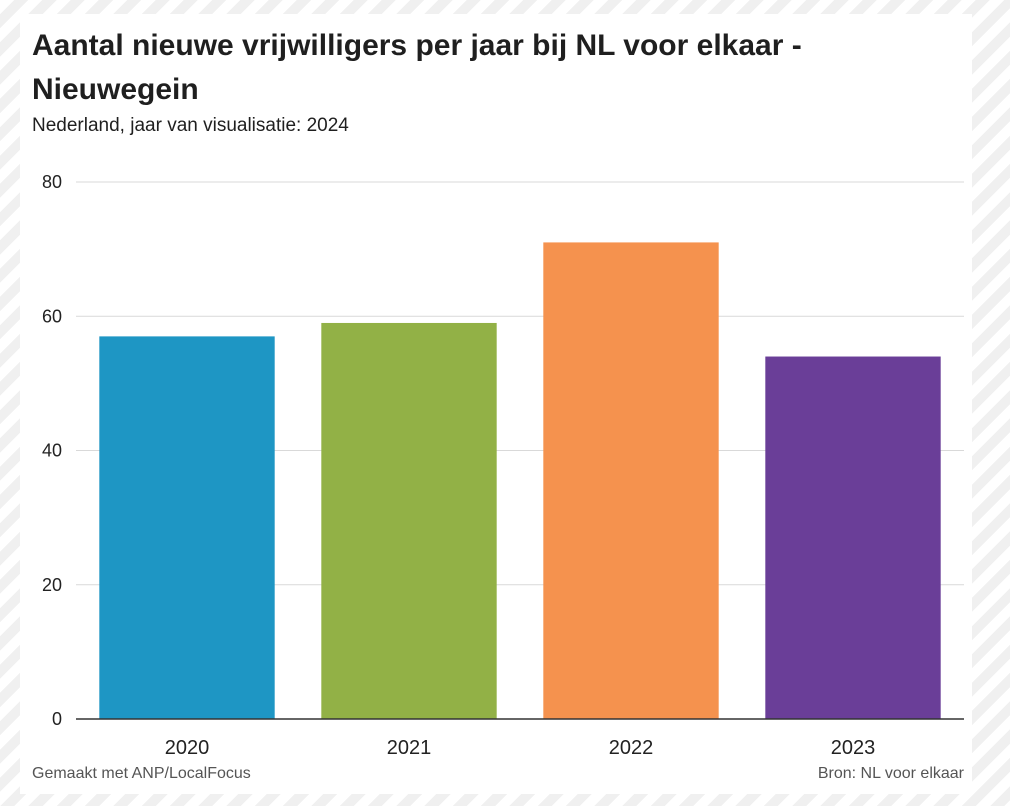 This screenshot has height=806, width=1010. I want to click on x-tick-label: 2020, so click(187, 745).